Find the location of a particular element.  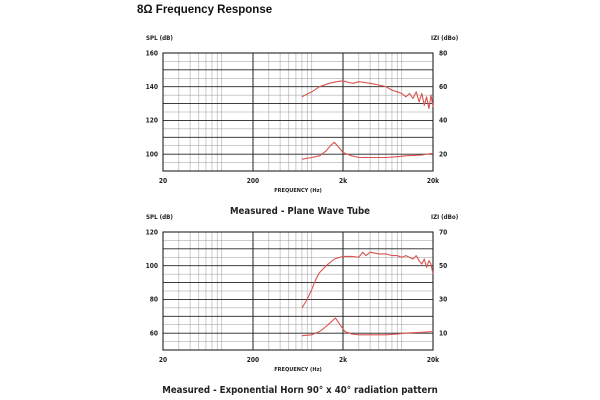

y-tick-label: 160 is located at coordinates (152, 53).